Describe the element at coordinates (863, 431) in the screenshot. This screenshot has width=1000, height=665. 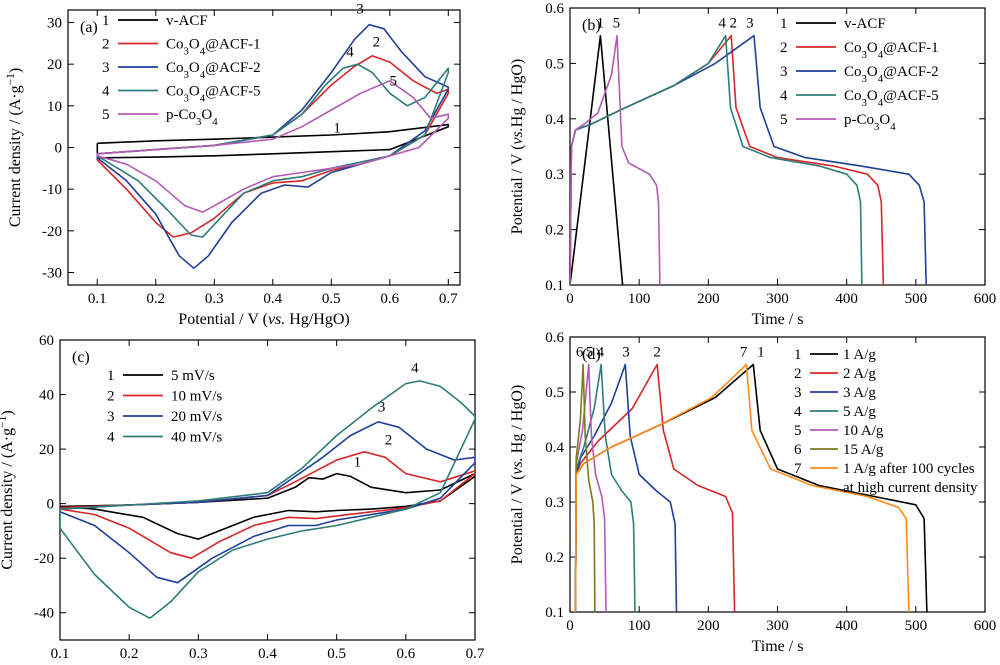
I see `legend-entry: 10 A/g` at that location.